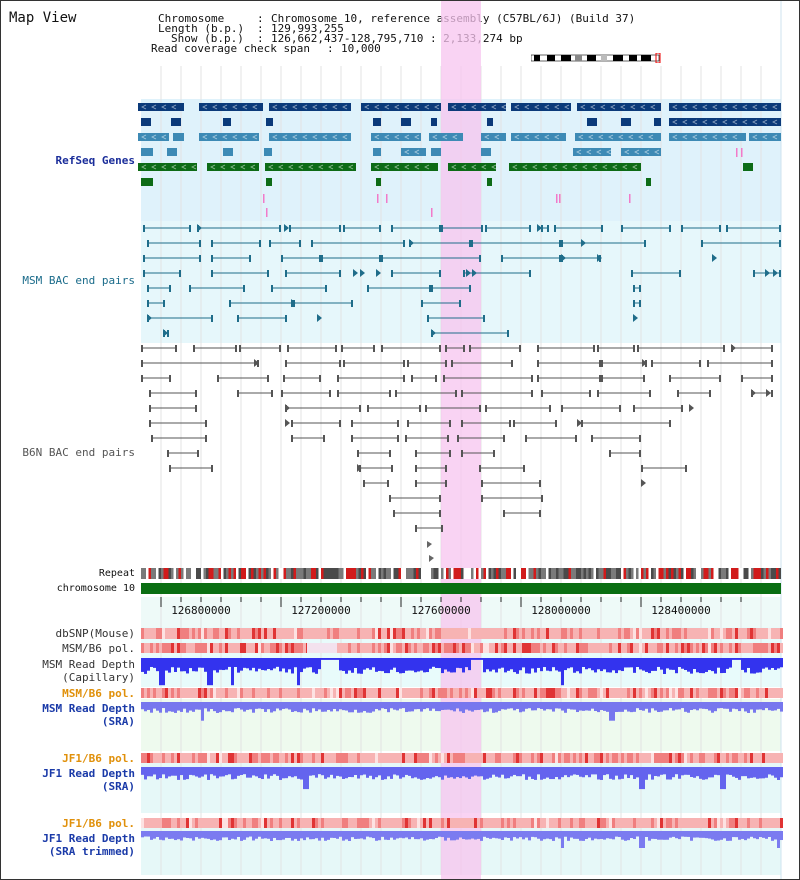 Image resolution: width=800 pixels, height=880 pixels. I want to click on label-chromosome: chromosome 10, so click(95, 588).